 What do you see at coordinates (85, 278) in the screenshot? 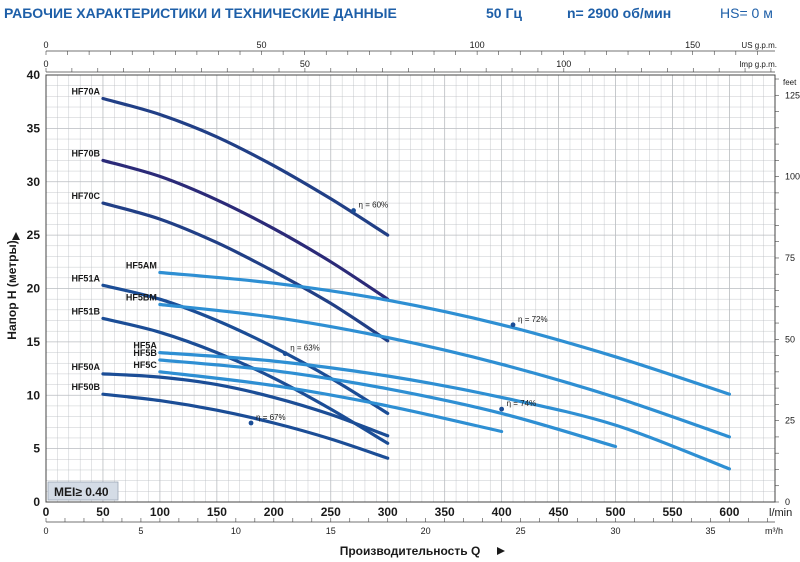
I see `series-label-hf51a: HF51A` at bounding box center [85, 278].